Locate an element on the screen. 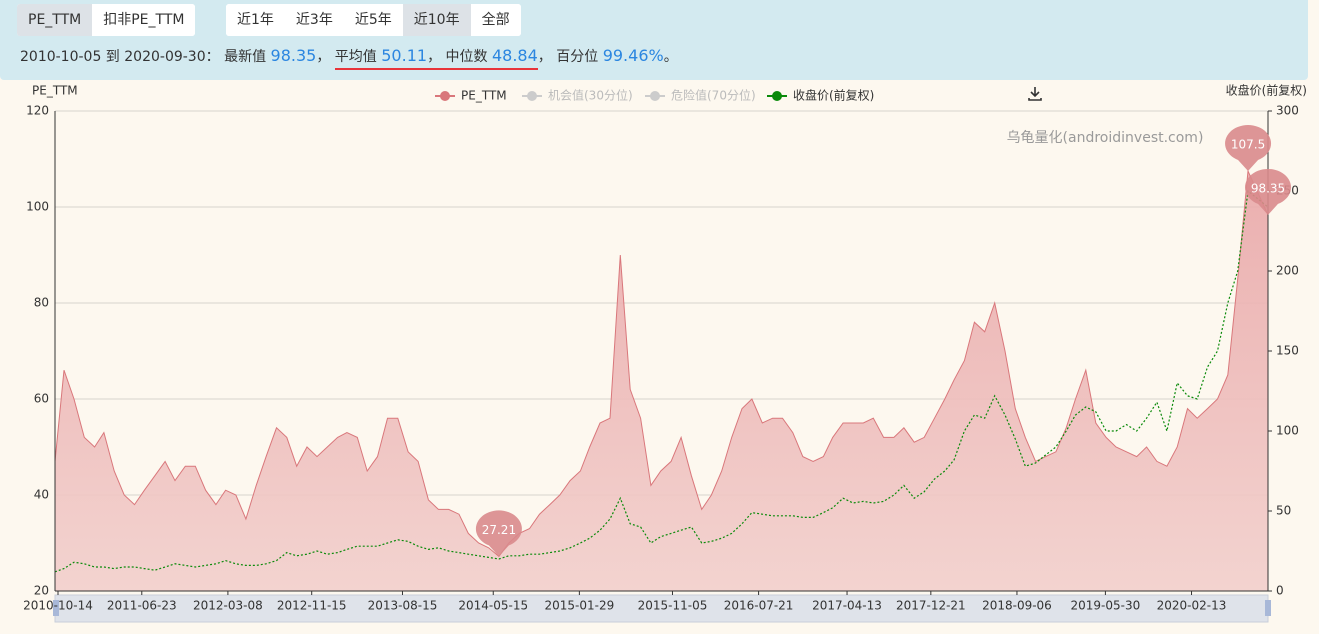  summary-value: 50.11 is located at coordinates (404, 55).